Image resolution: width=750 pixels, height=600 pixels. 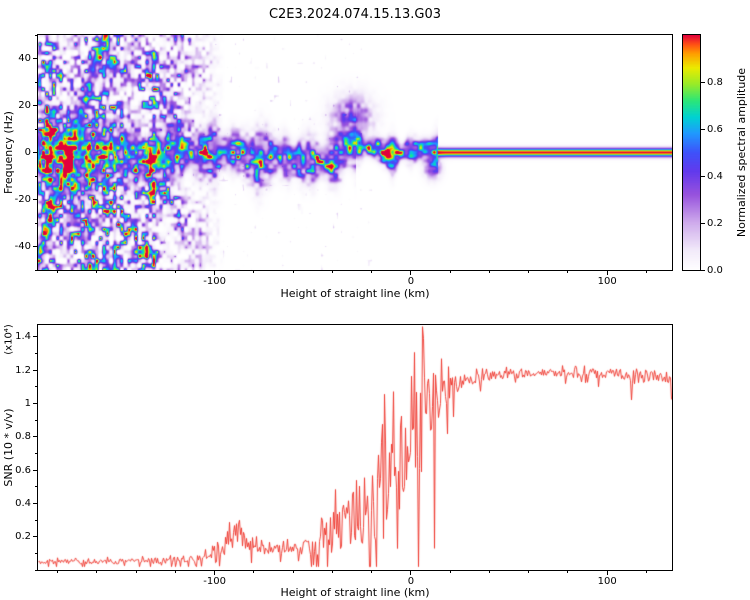 I want to click on colorbar-canvas, so click(x=691, y=152).